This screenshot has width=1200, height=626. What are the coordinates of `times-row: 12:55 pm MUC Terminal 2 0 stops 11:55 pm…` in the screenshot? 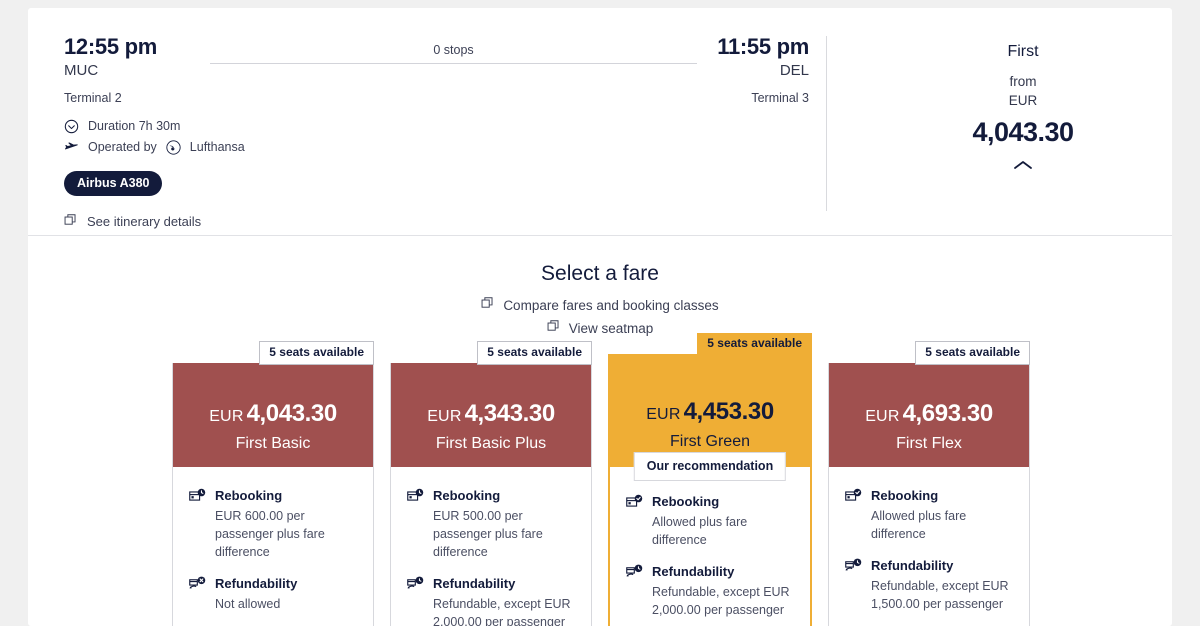 It's located at (436, 71).